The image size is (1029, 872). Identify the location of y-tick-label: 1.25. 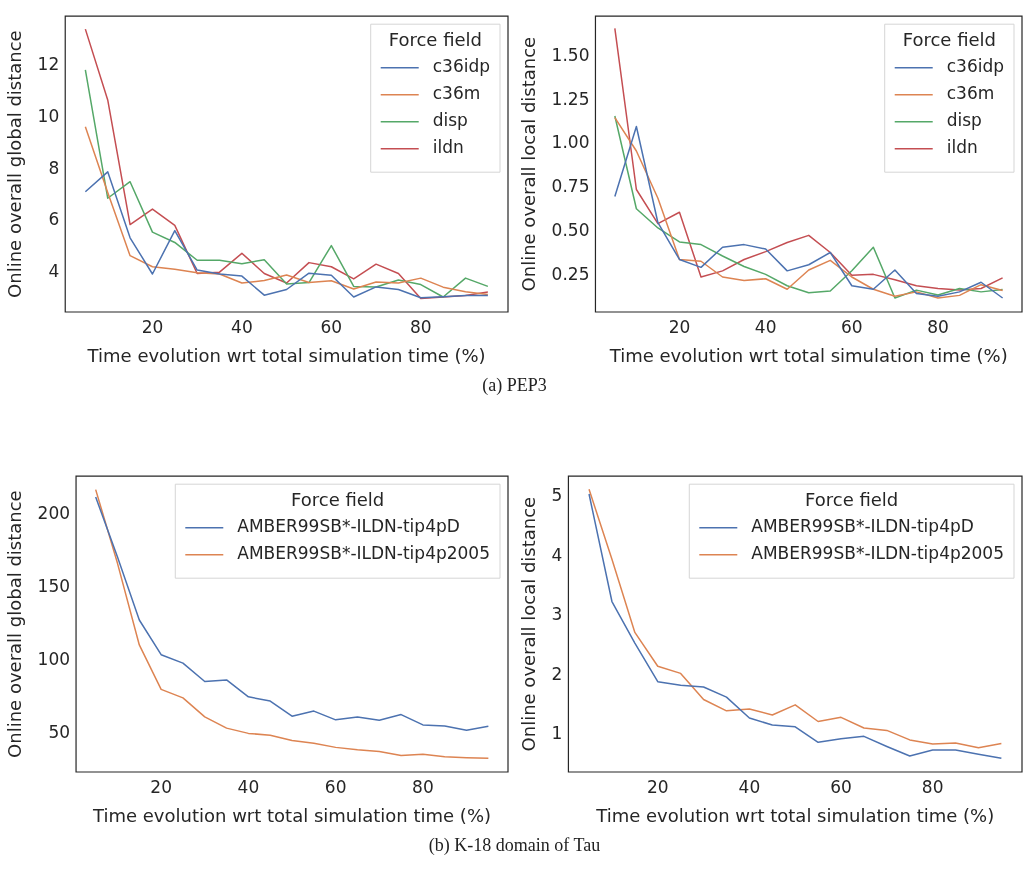
(570, 98).